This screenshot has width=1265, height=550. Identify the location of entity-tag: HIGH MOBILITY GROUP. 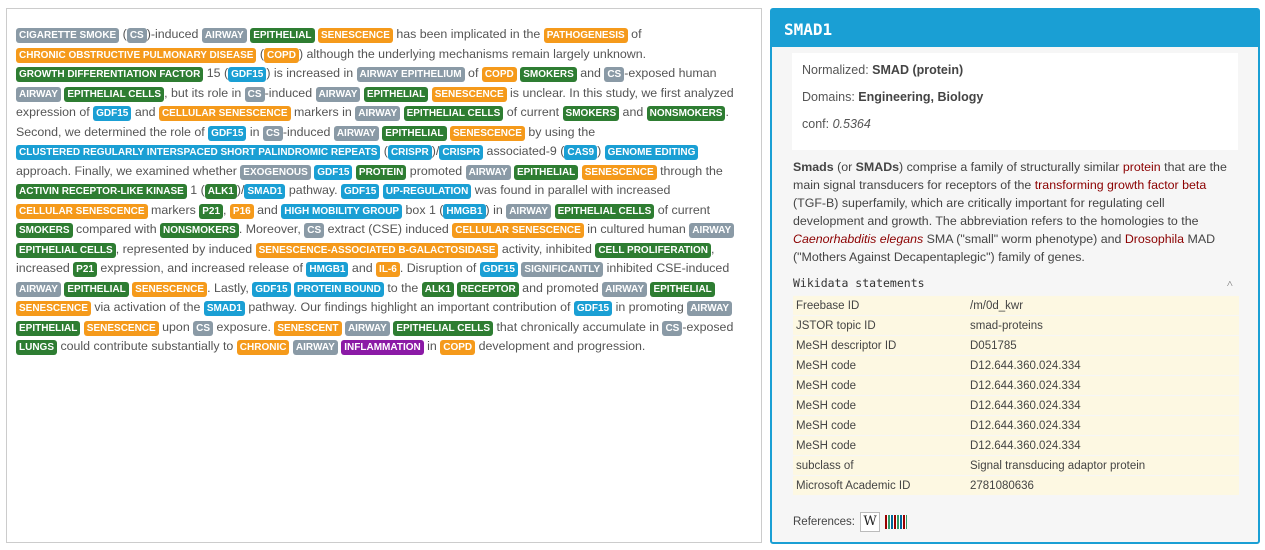
(342, 211).